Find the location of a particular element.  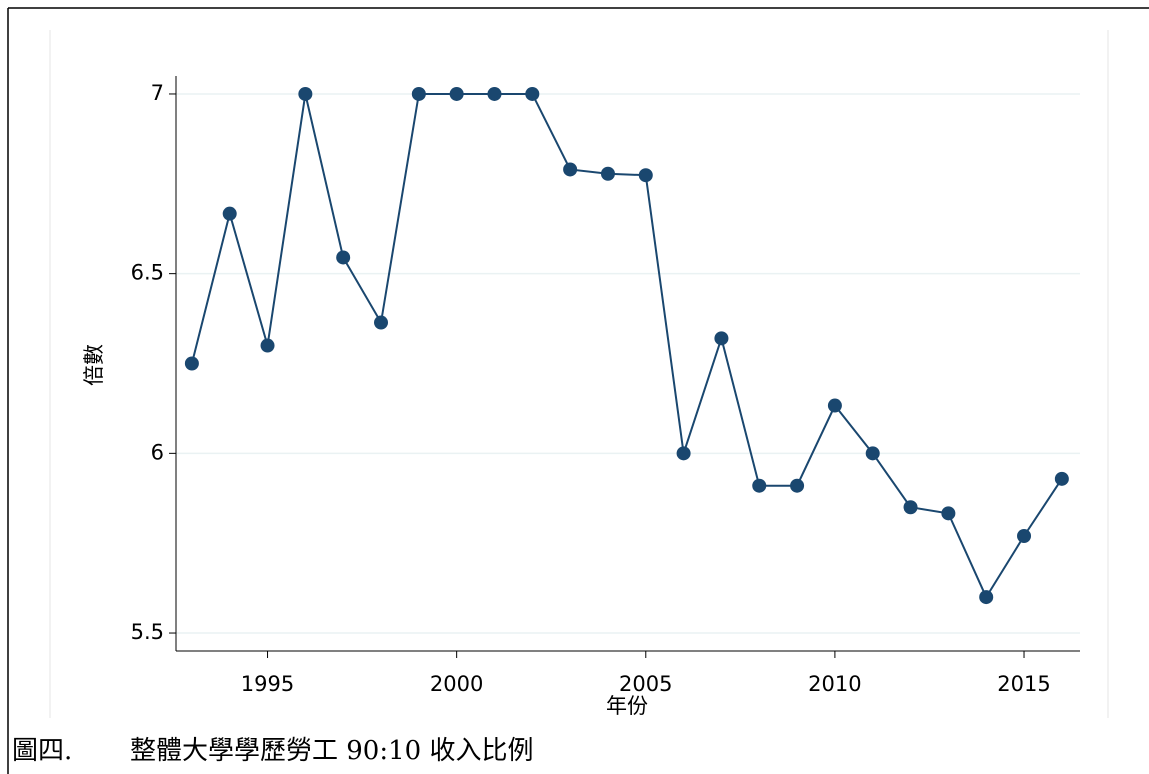

y-tick-label: 7 is located at coordinates (157, 93).